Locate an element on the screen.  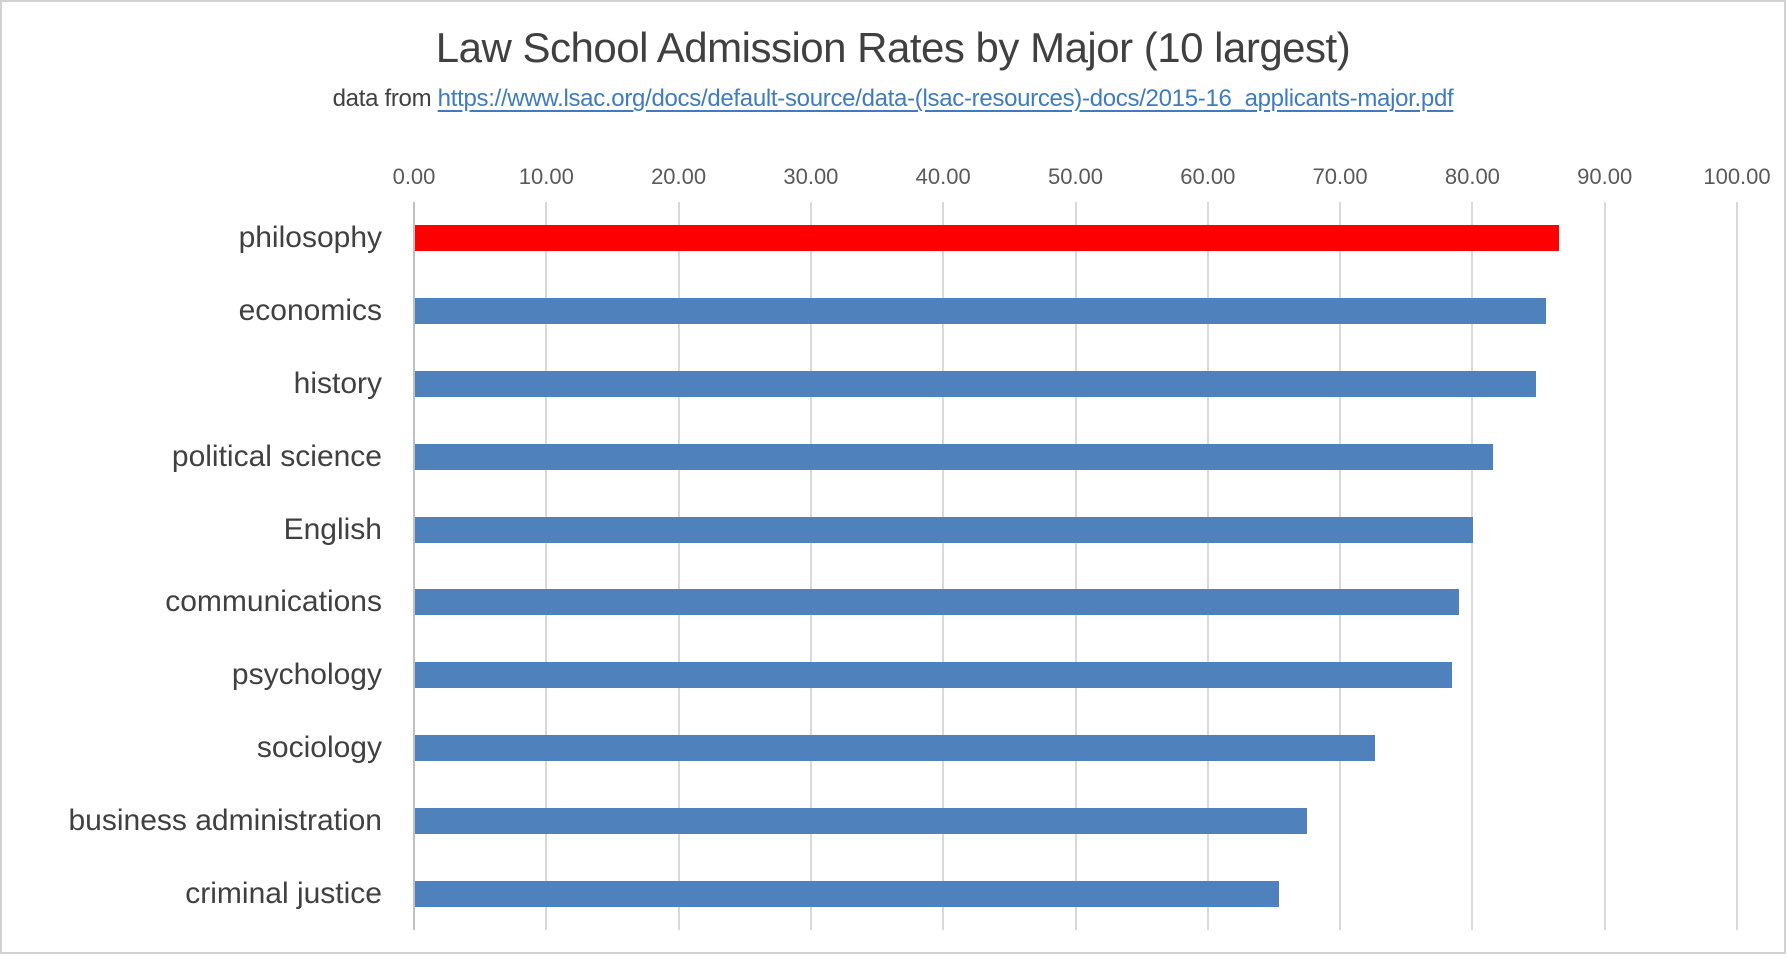
y-axis-line is located at coordinates (414, 566).